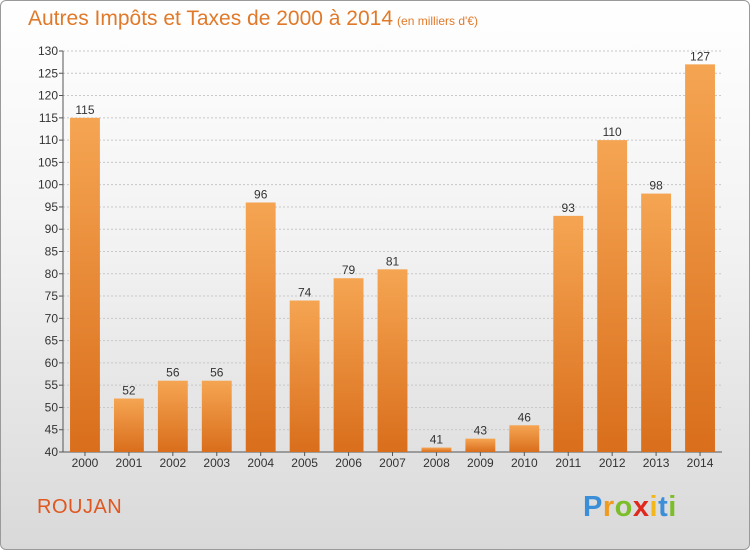  I want to click on bar-value-label: 96, so click(261, 194).